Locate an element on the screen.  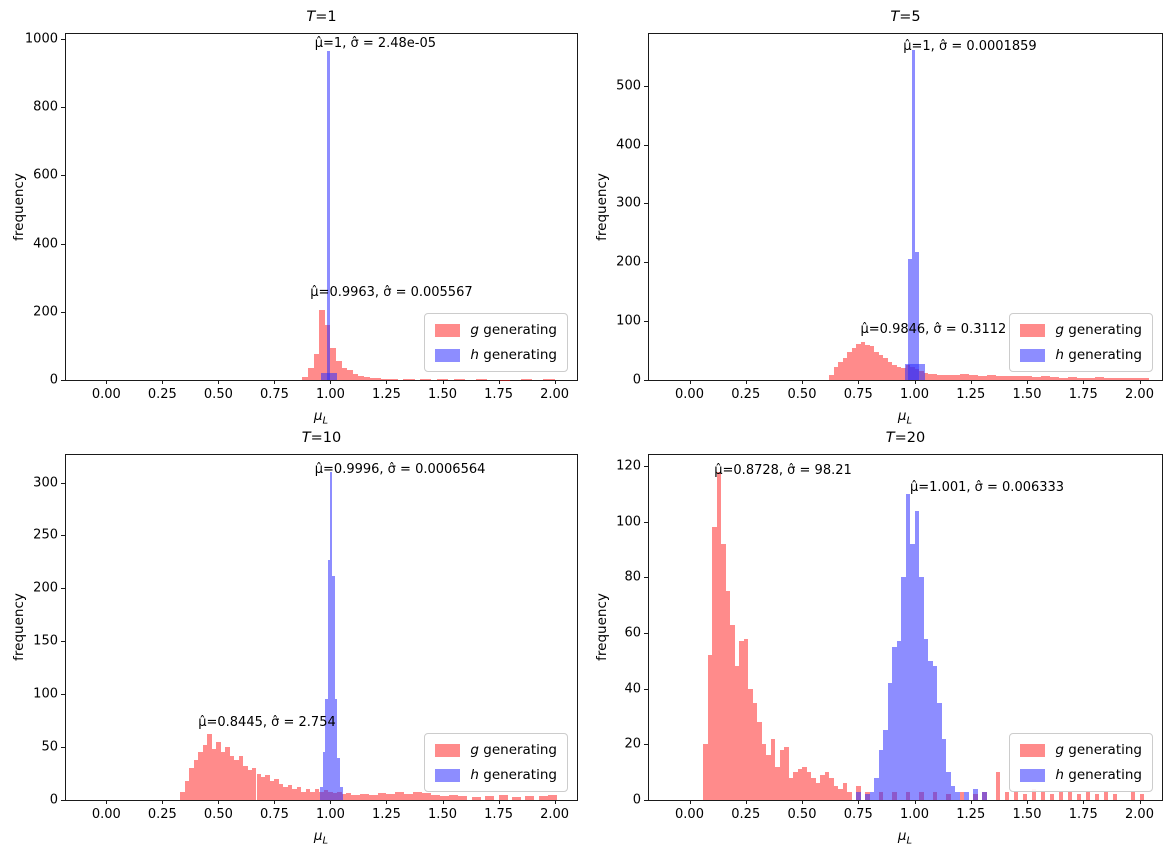
plot-title: T=5 is located at coordinates (905, 17).